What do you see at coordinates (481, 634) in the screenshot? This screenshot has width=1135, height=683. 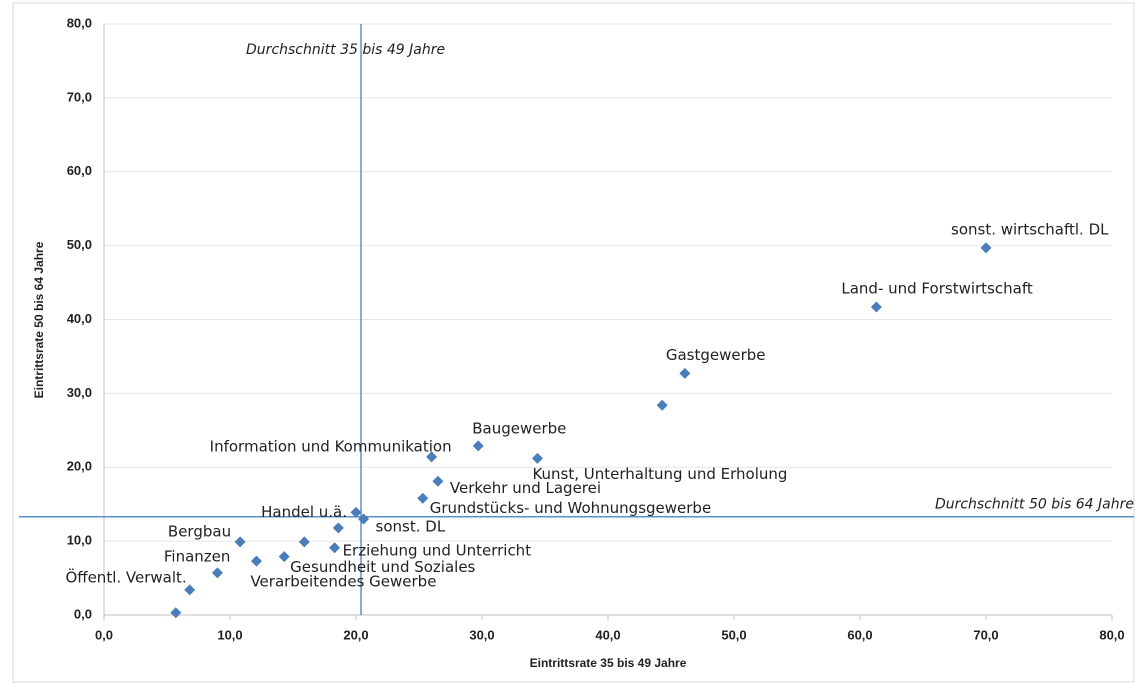 I see `x-tick-label: 30,0` at bounding box center [481, 634].